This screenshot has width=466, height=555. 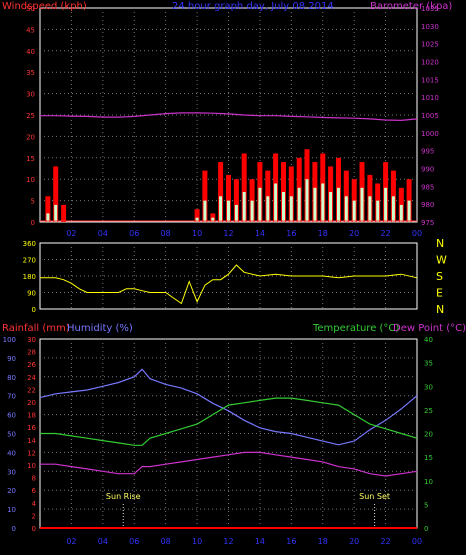 What do you see at coordinates (31, 453) in the screenshot?
I see `rain-tick-label: 12` at bounding box center [31, 453].